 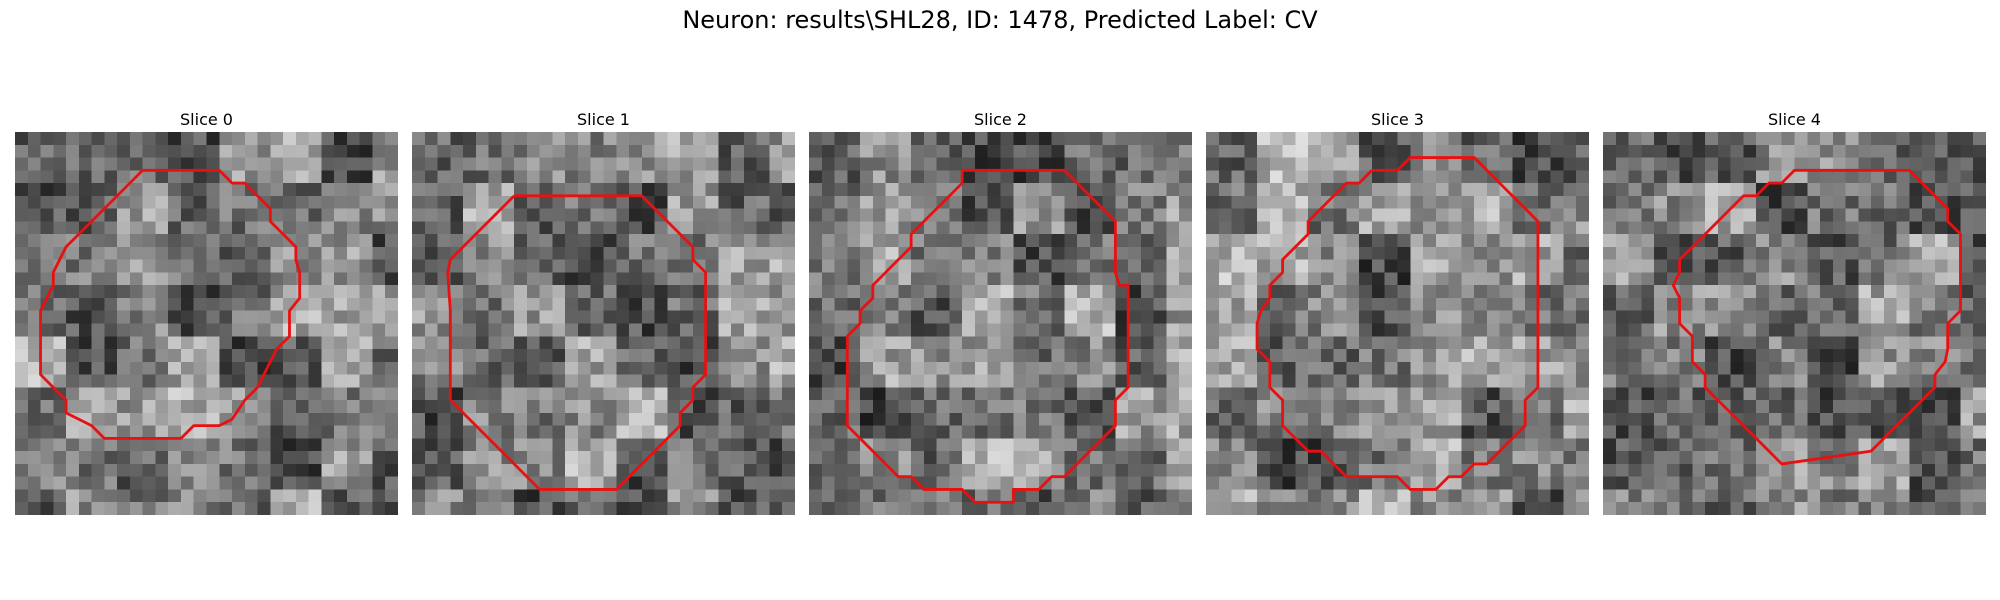 What do you see at coordinates (603, 119) in the screenshot?
I see `slice-title: Slice 1` at bounding box center [603, 119].